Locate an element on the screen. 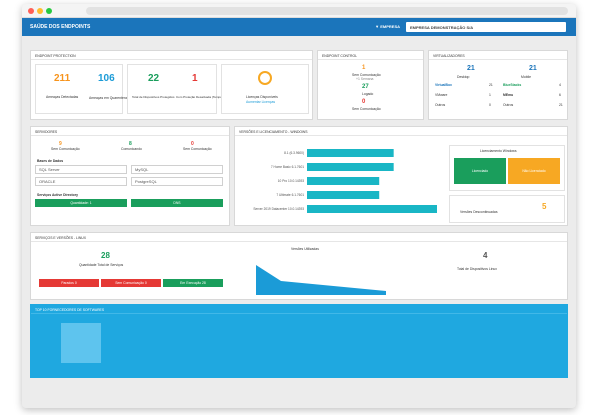 This screenshot has height=415, width=598. db-item: MySQL is located at coordinates (177, 169).